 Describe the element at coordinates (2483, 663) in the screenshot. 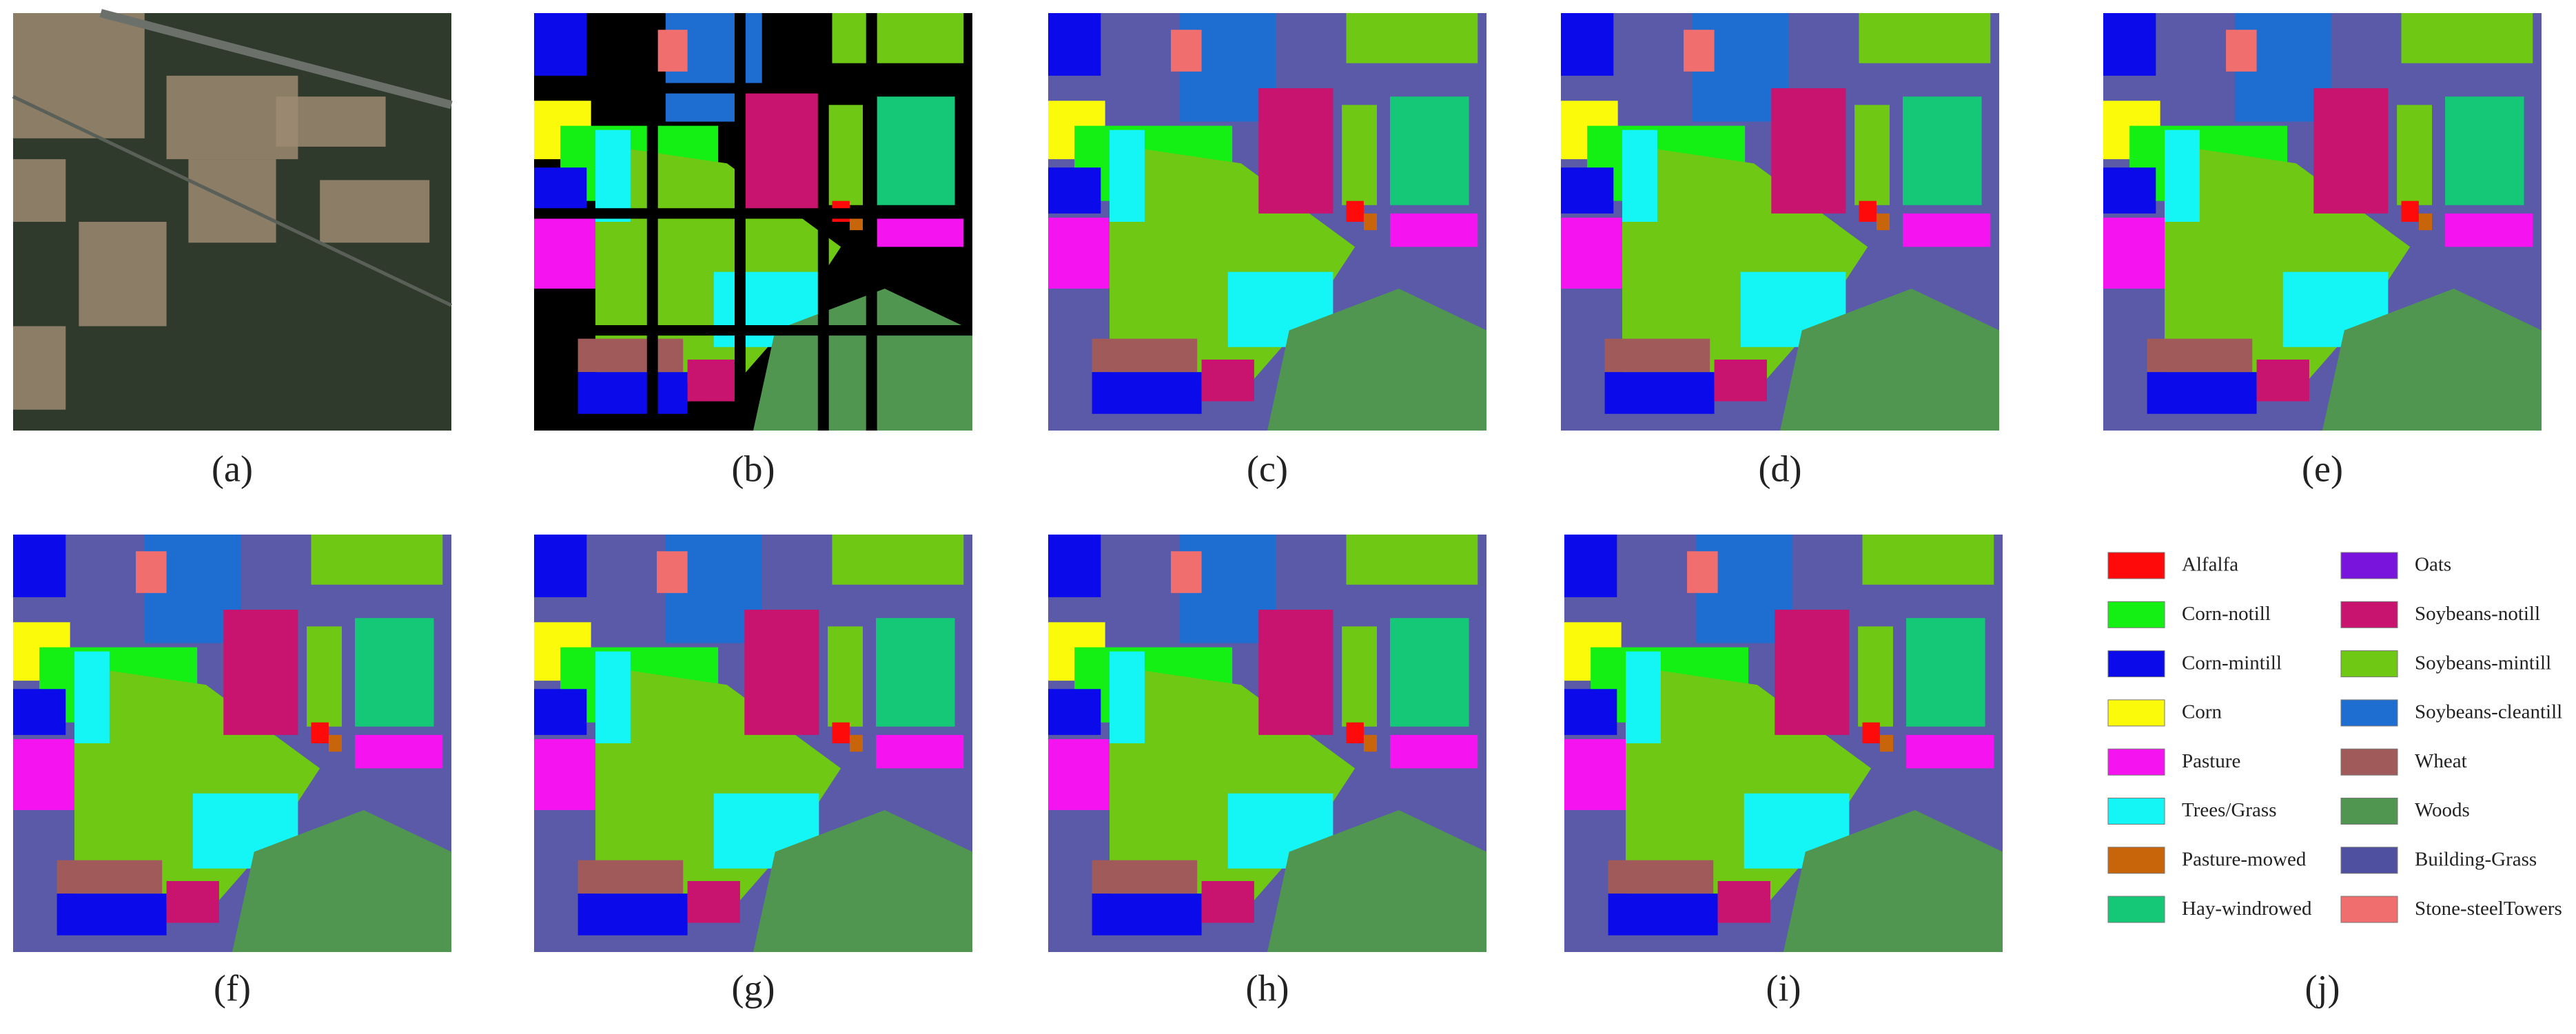

I see `legend-label: Soybeans-mintill` at that location.